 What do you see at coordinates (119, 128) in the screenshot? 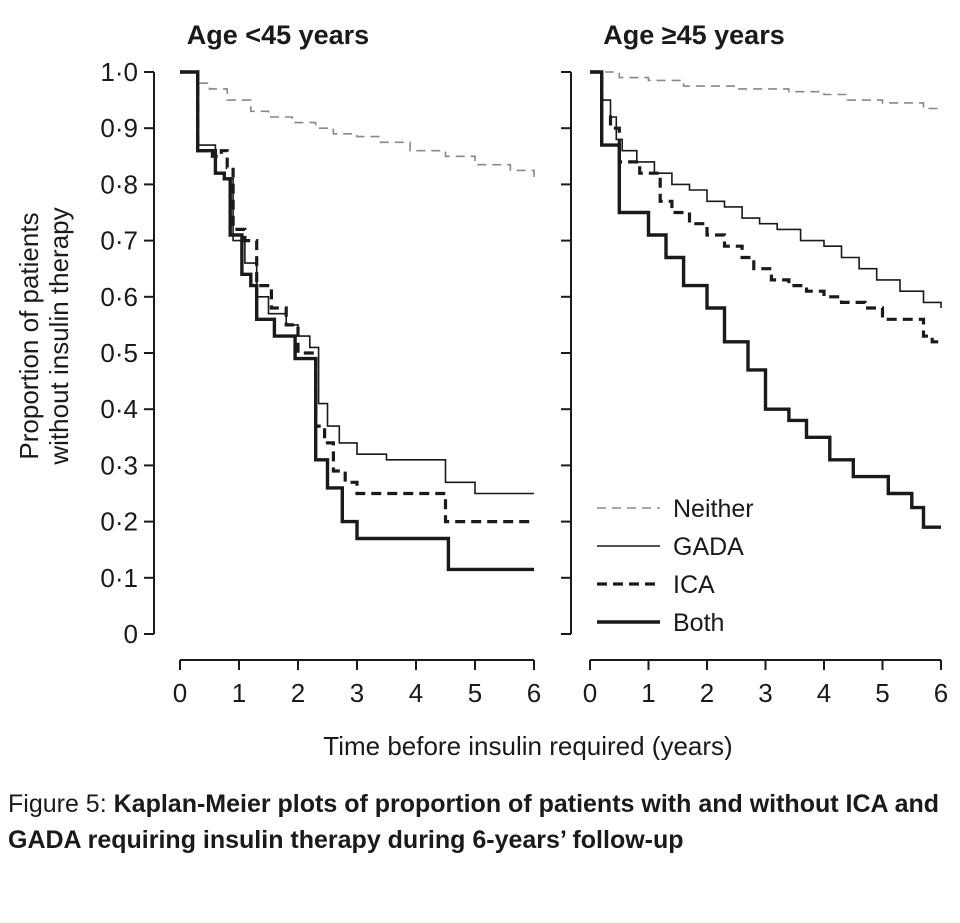
I see `y-tick-label: 0·9` at bounding box center [119, 128].